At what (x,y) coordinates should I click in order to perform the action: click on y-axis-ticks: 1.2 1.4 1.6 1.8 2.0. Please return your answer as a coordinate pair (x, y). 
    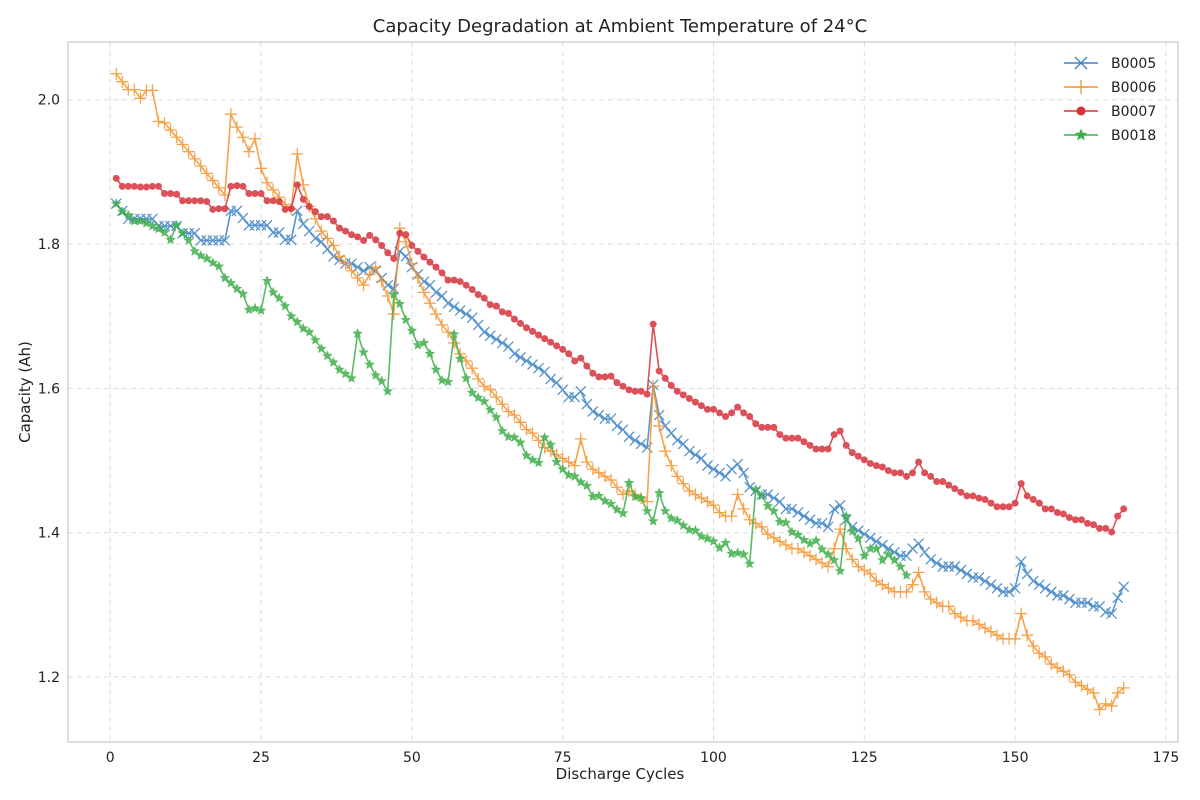
    Looking at the image, I should click on (49, 389).